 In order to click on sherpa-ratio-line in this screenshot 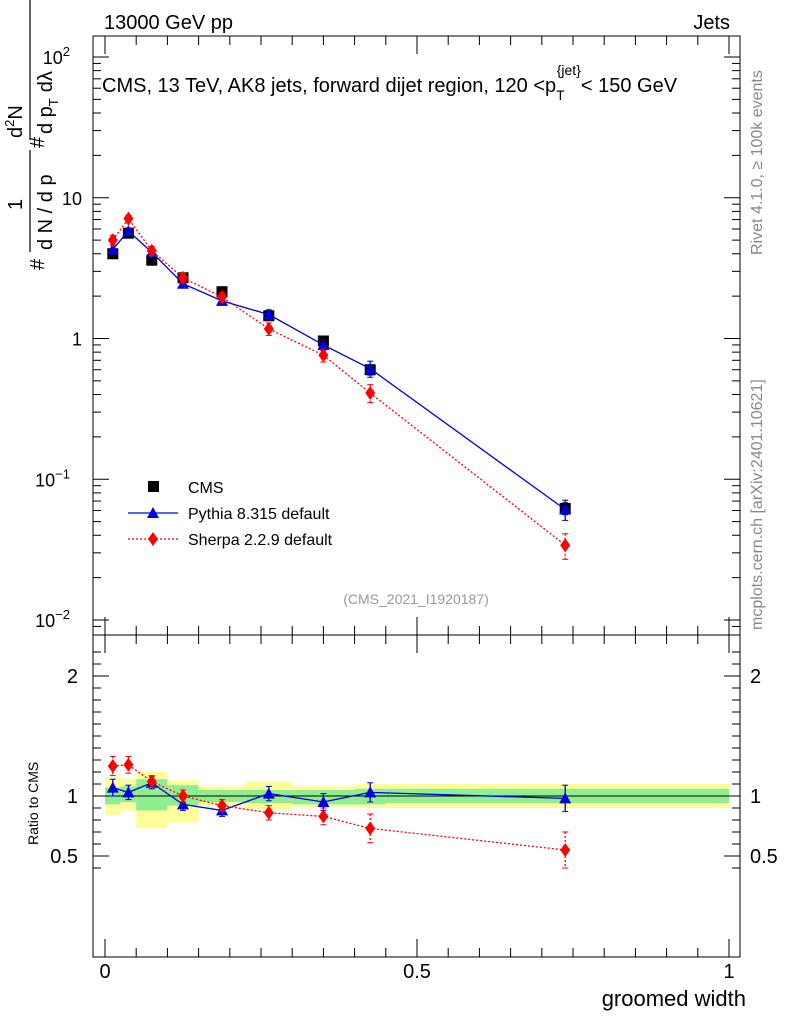, I will do `click(339, 807)`.